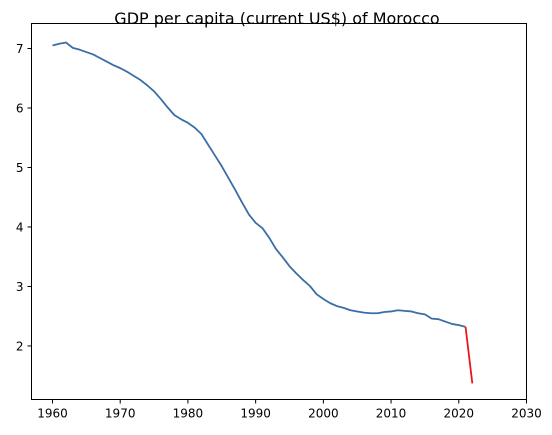 The image size is (552, 435). Describe the element at coordinates (120, 414) in the screenshot. I see `x-tick-label: 1970` at that location.